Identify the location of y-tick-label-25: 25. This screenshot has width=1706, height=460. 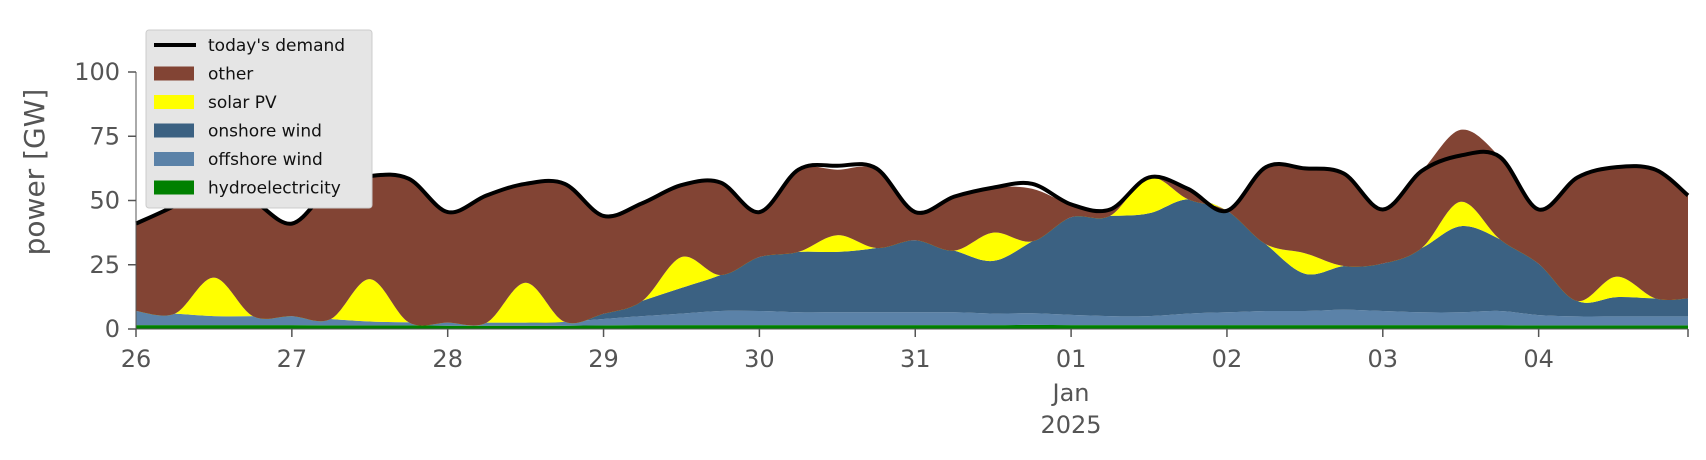
(104, 265).